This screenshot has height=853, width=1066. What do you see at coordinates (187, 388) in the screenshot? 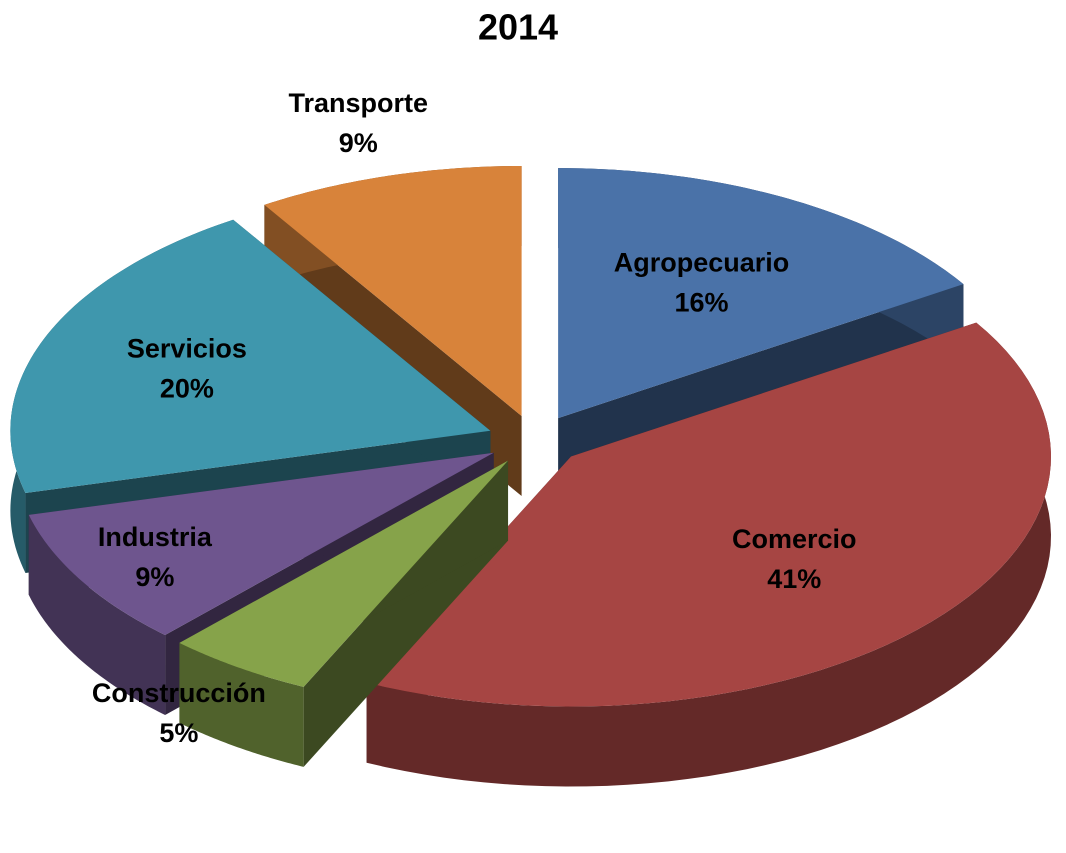
I see `slice-value-label: 20%` at bounding box center [187, 388].